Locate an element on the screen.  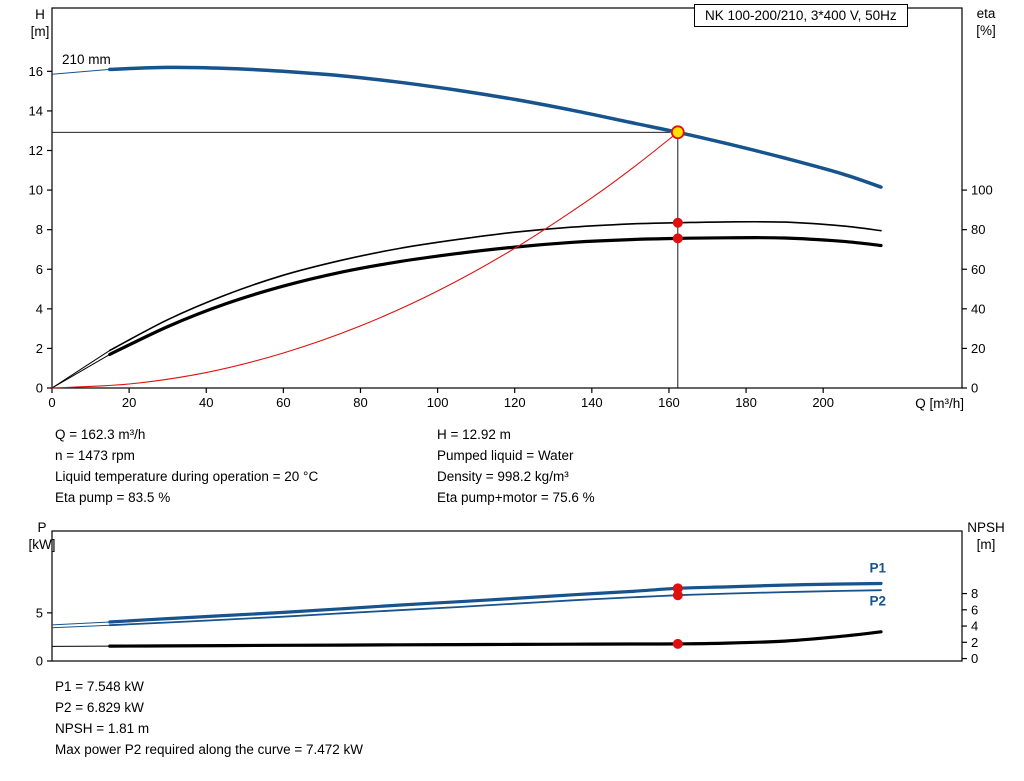
speed-value: n = 1473 rpm is located at coordinates (95, 455).